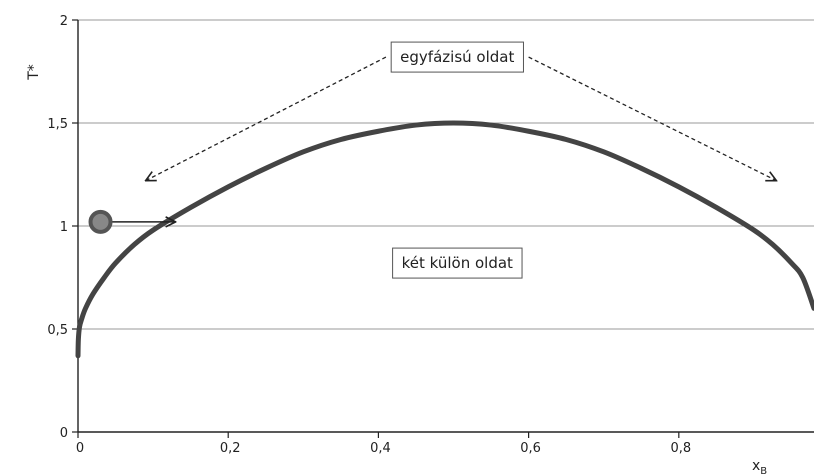 Image resolution: width=814 pixels, height=476 pixels. I want to click on annotation-0: egyfázisú oldat, so click(457, 57).